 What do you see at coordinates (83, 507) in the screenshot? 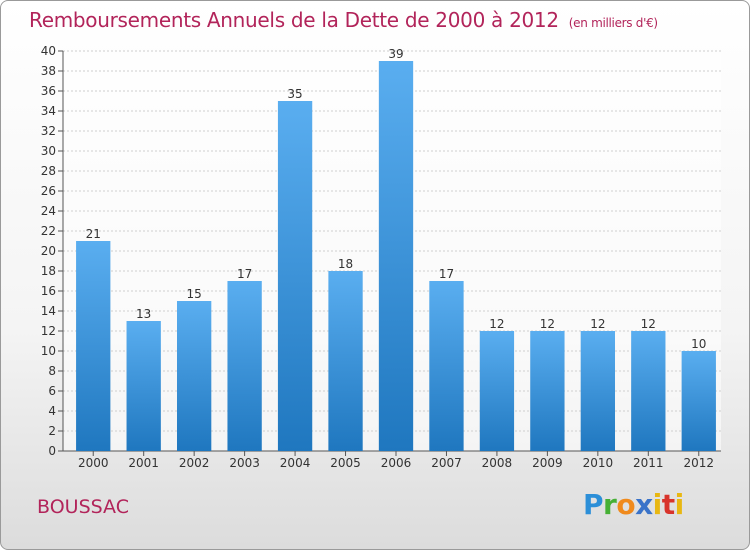
I see `location-label: BOUSSAC` at bounding box center [83, 507].